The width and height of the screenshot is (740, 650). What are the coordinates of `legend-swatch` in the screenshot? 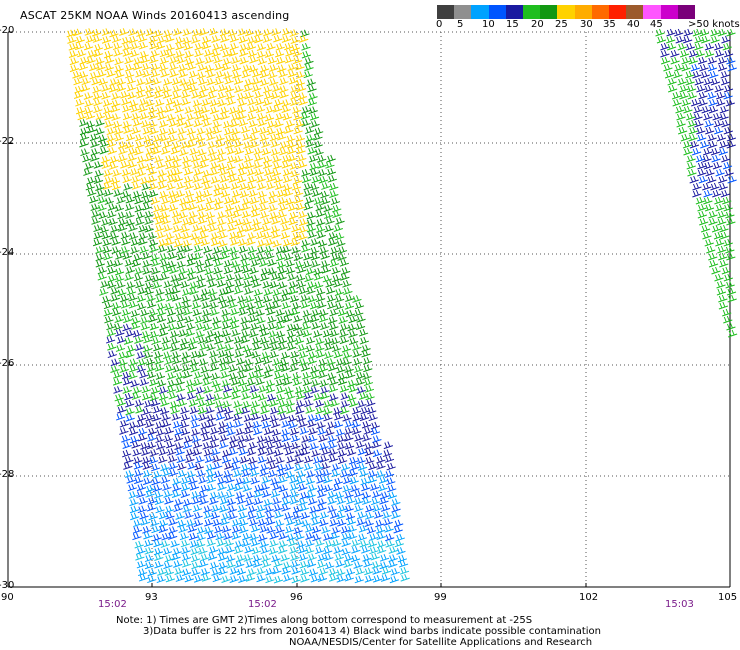 It's located at (480, 12).